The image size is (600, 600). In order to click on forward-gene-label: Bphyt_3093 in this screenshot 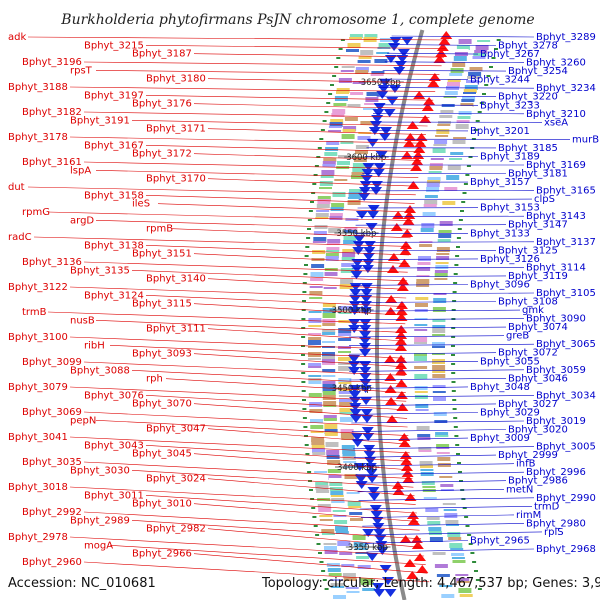, I will do `click(162, 354)`.